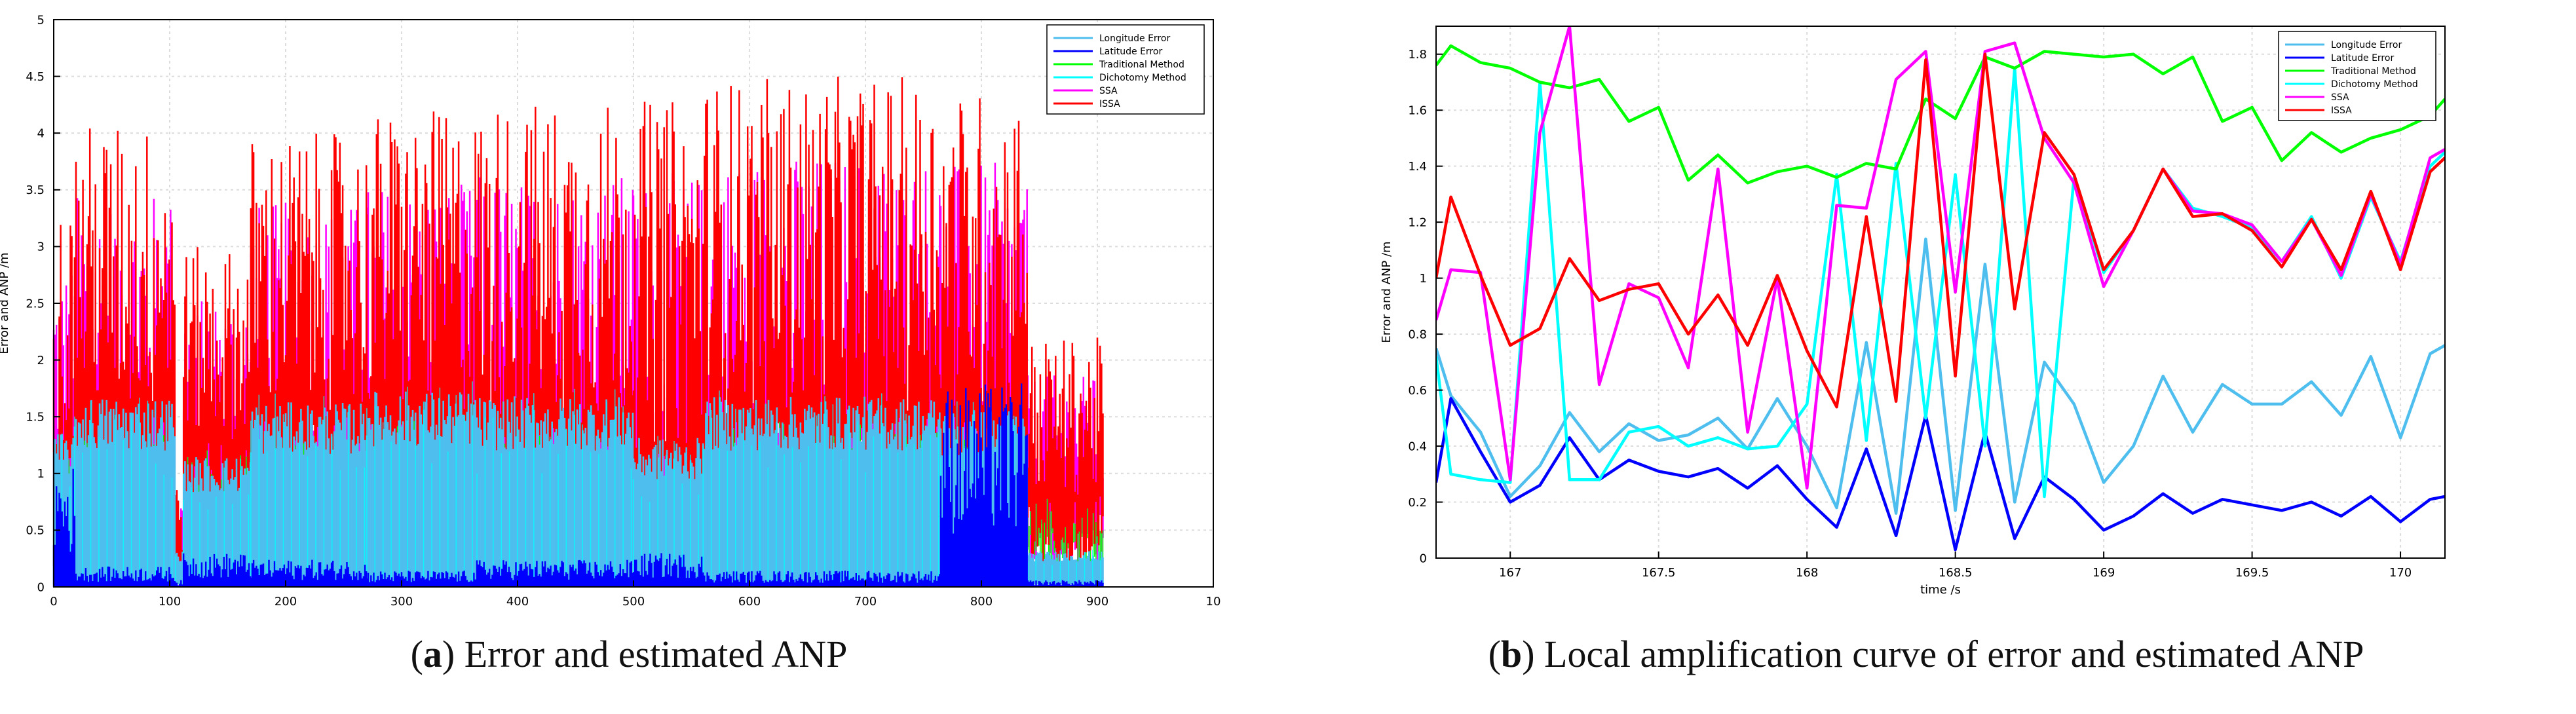 The width and height of the screenshot is (2576, 714). What do you see at coordinates (517, 602) in the screenshot?
I see `x-tick-label: 400` at bounding box center [517, 602].